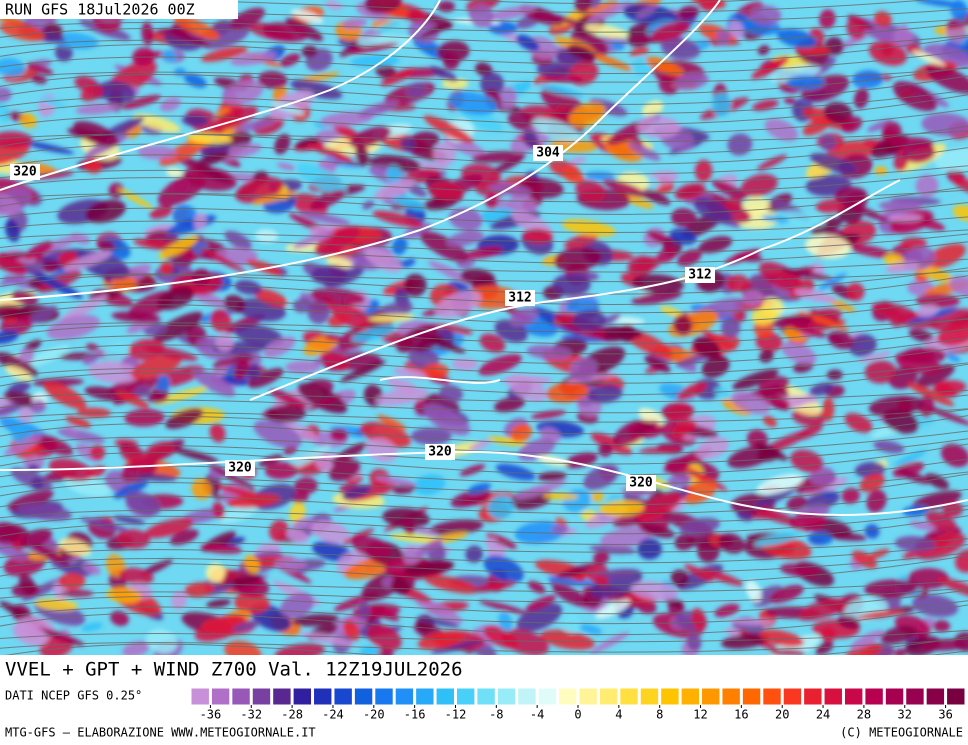 This screenshot has height=745, width=968. Describe the element at coordinates (537, 715) in the screenshot. I see `colorbar-tick-label: -4` at that location.